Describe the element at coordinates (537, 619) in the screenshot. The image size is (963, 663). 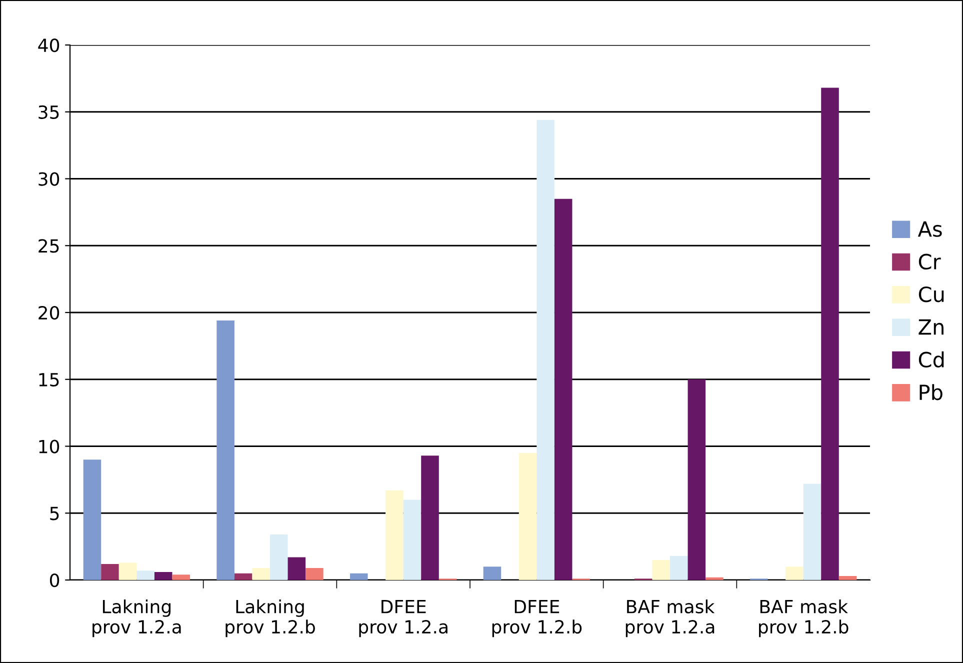
I see `x-tick-label: DFEE prov 1.2.b` at that location.